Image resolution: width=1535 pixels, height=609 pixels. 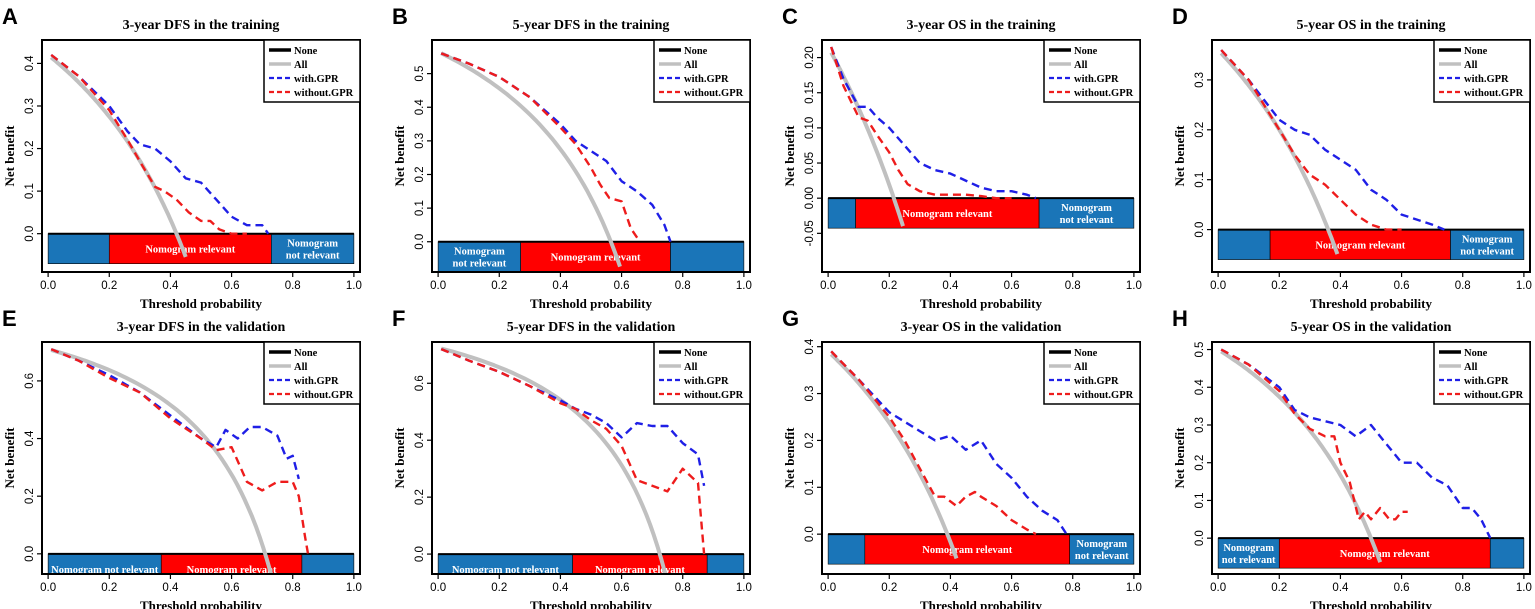 I want to click on panel-letter: A, so click(x=10, y=16).